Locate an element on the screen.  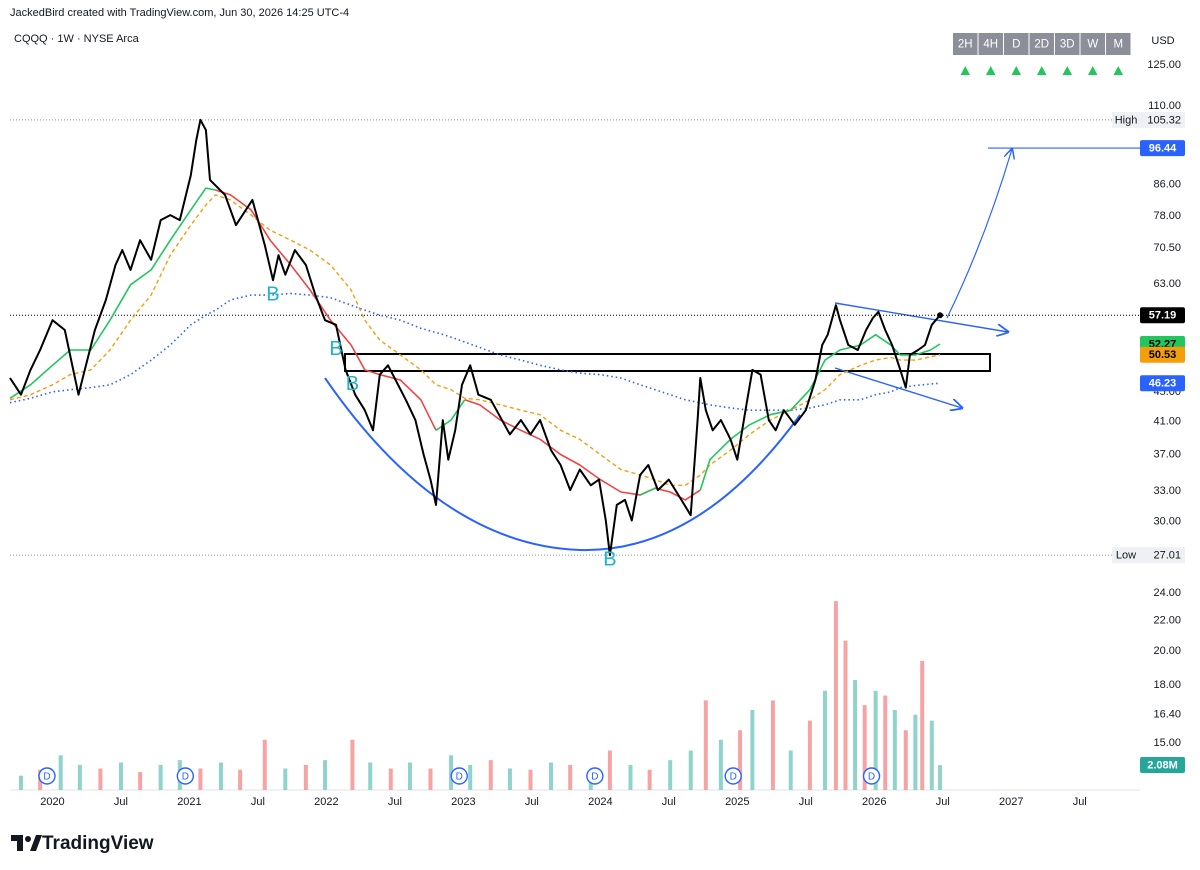
target-badge: 96.44 is located at coordinates (1163, 148).